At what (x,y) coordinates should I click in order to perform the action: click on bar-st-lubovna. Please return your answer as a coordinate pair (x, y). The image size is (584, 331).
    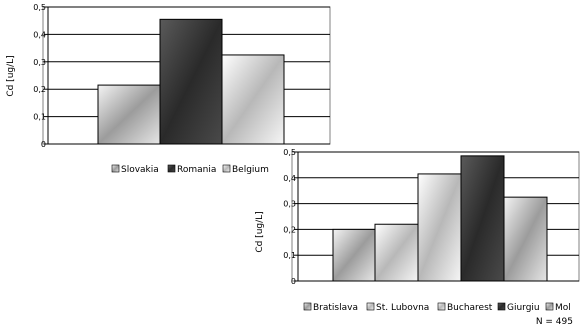
    Looking at the image, I should click on (396, 252).